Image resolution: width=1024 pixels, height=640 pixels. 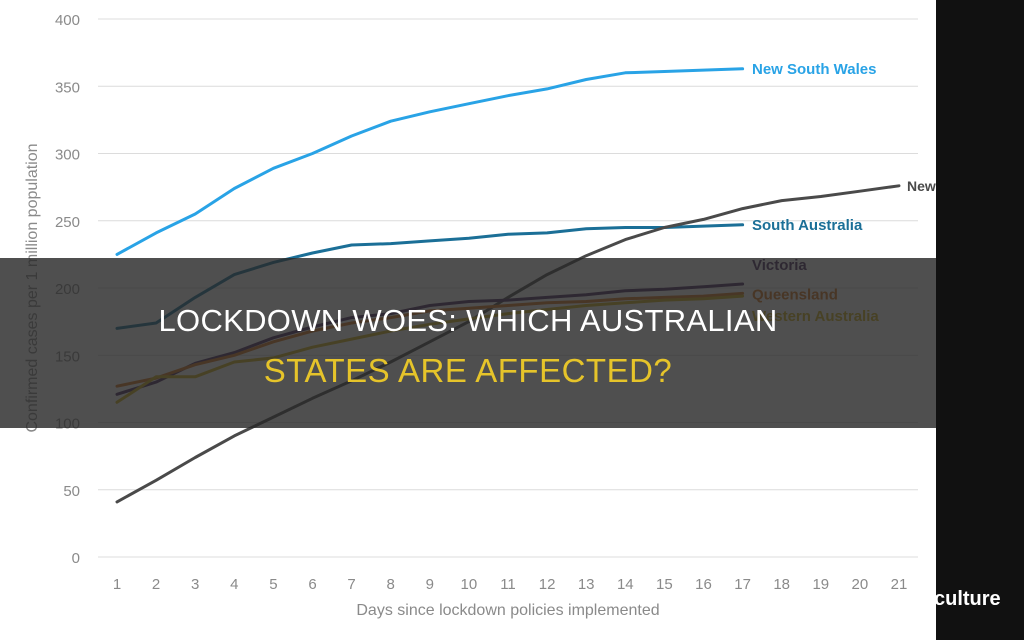 I want to click on y-tick-label: 0, so click(x=76, y=558).